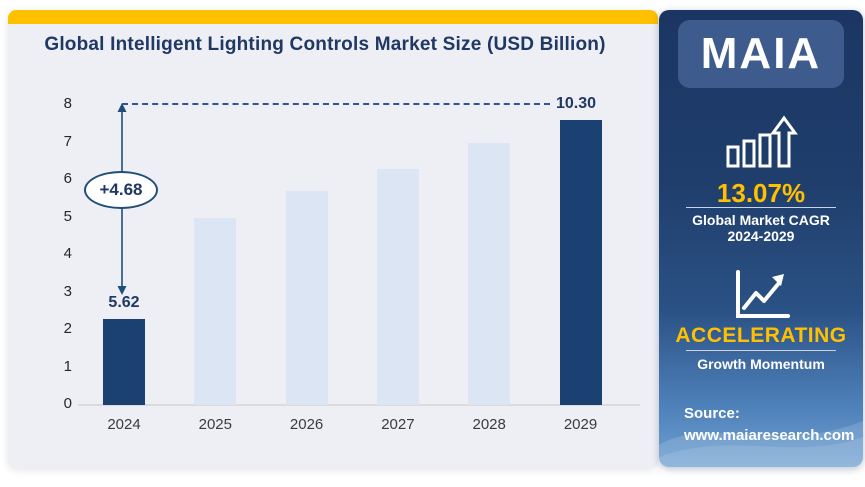  I want to click on source-block: Source: www.maiaresearch.com, so click(769, 424).